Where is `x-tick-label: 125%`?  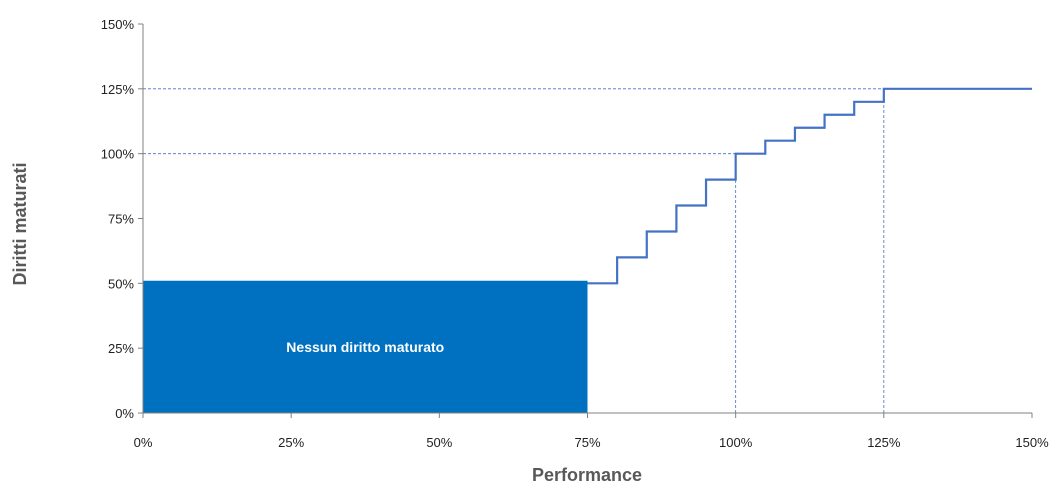
x-tick-label: 125% is located at coordinates (884, 442).